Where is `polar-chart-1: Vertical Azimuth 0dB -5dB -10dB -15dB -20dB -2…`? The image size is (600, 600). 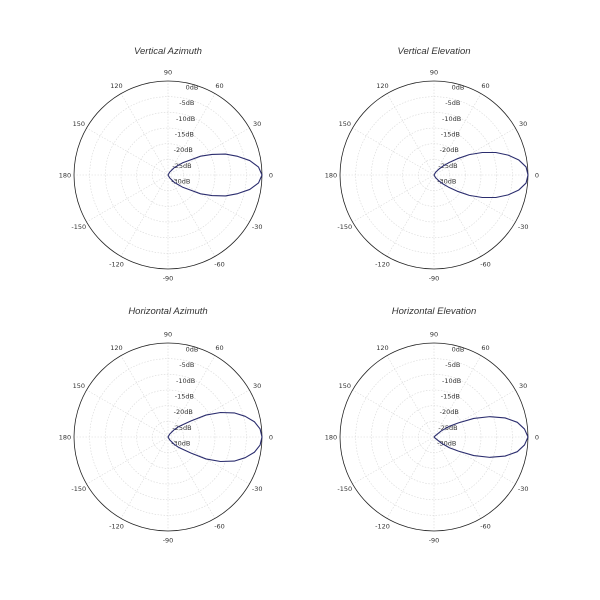 polar-chart-1: Vertical Azimuth 0dB -5dB -10dB -15dB -20dB -2… is located at coordinates (166, 164).